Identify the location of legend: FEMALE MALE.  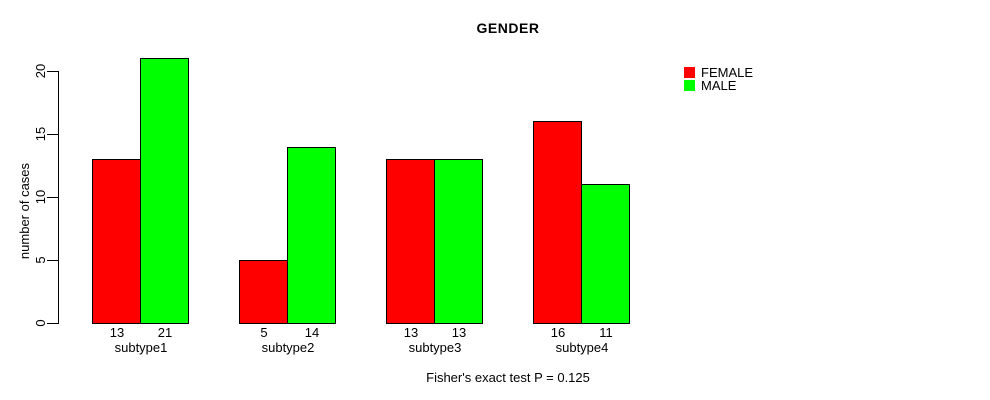
(718, 79).